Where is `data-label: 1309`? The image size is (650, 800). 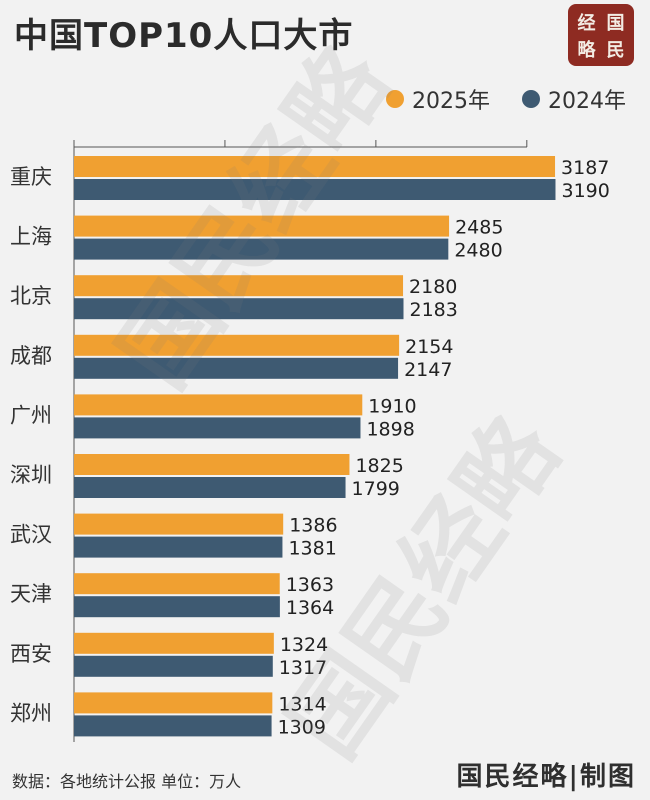
data-label: 1309 is located at coordinates (302, 727).